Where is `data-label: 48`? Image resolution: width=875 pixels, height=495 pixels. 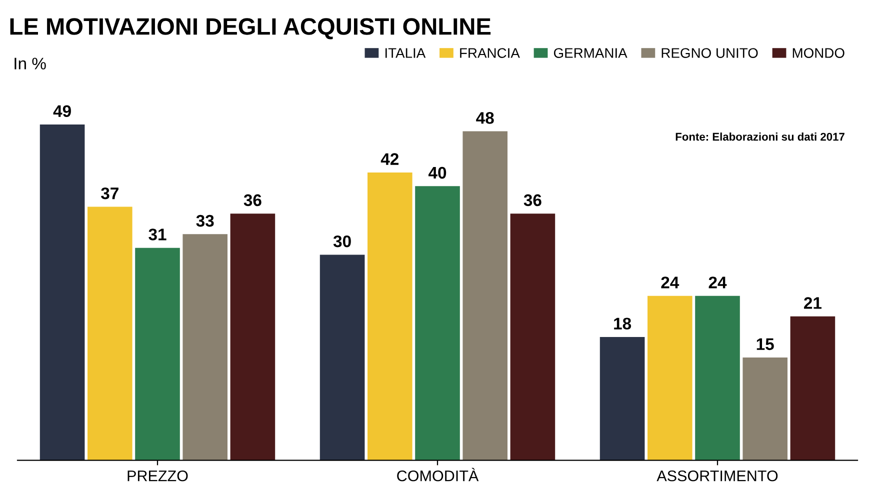 data-label: 48 is located at coordinates (485, 118).